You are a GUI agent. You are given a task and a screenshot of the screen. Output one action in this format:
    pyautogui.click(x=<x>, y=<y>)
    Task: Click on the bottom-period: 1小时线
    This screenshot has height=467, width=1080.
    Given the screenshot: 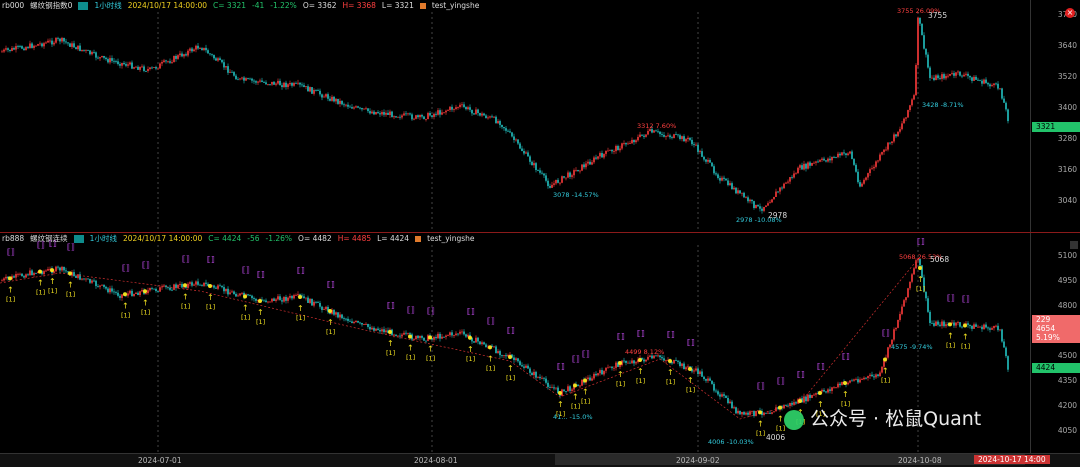 What is the action you would take?
    pyautogui.click(x=103, y=238)
    